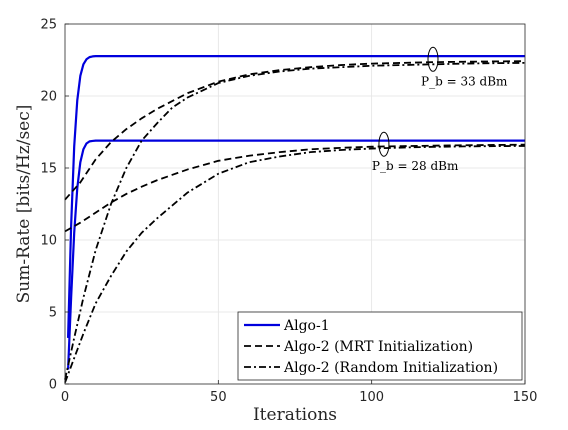 The height and width of the screenshot is (430, 568). I want to click on y-tick-label: 15, so click(48, 169).